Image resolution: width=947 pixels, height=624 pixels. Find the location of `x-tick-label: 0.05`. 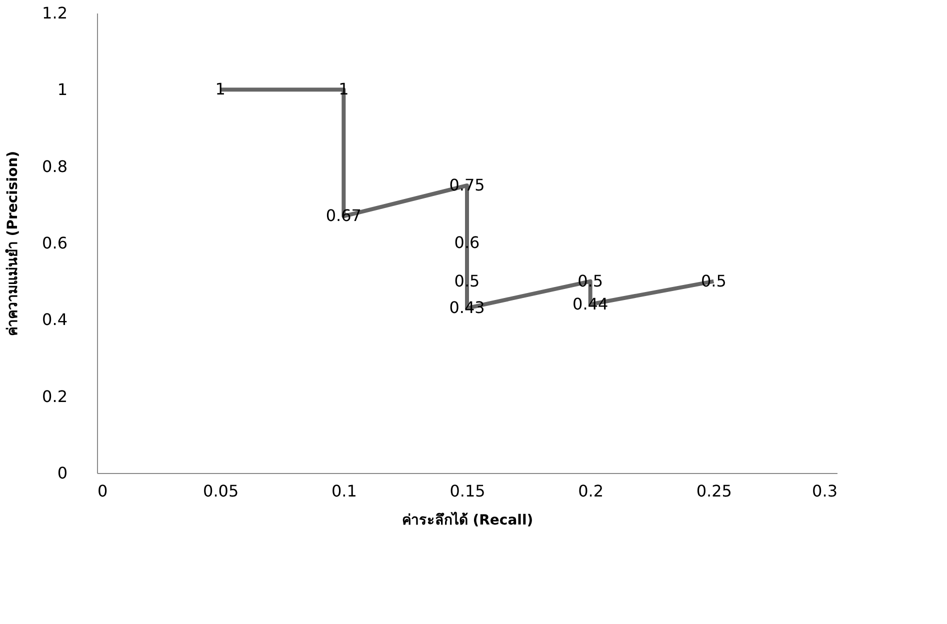

x-tick-label: 0.05 is located at coordinates (221, 491).